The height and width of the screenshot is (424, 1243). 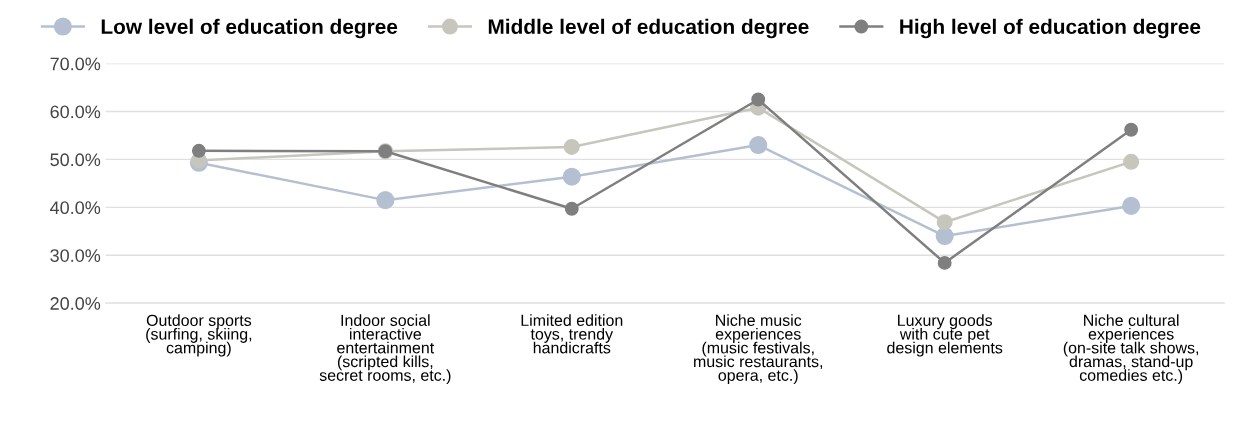 What do you see at coordinates (572, 334) in the screenshot?
I see `x-tick-label: Limited edition toys, trendy handicrafts` at bounding box center [572, 334].